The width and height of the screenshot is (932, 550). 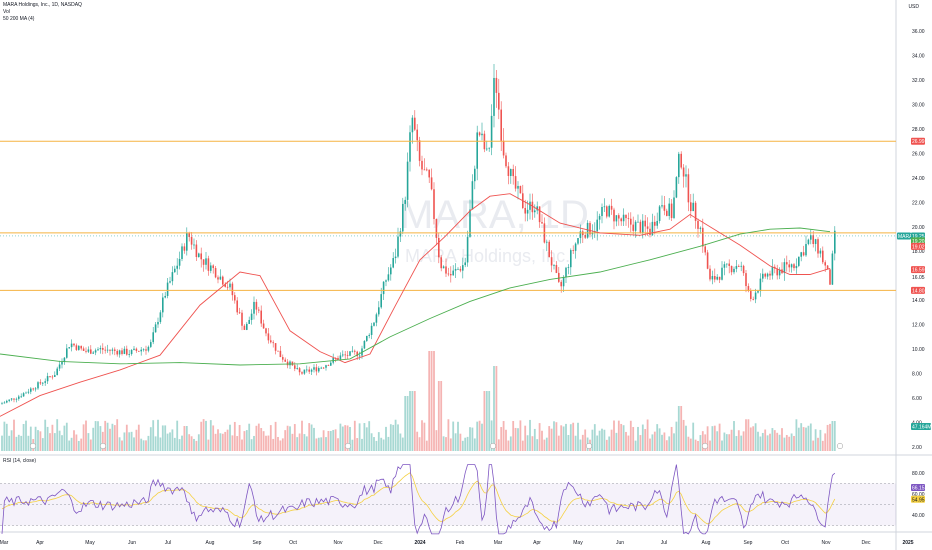 I want to click on volume-legend: Vol, so click(x=6, y=12).